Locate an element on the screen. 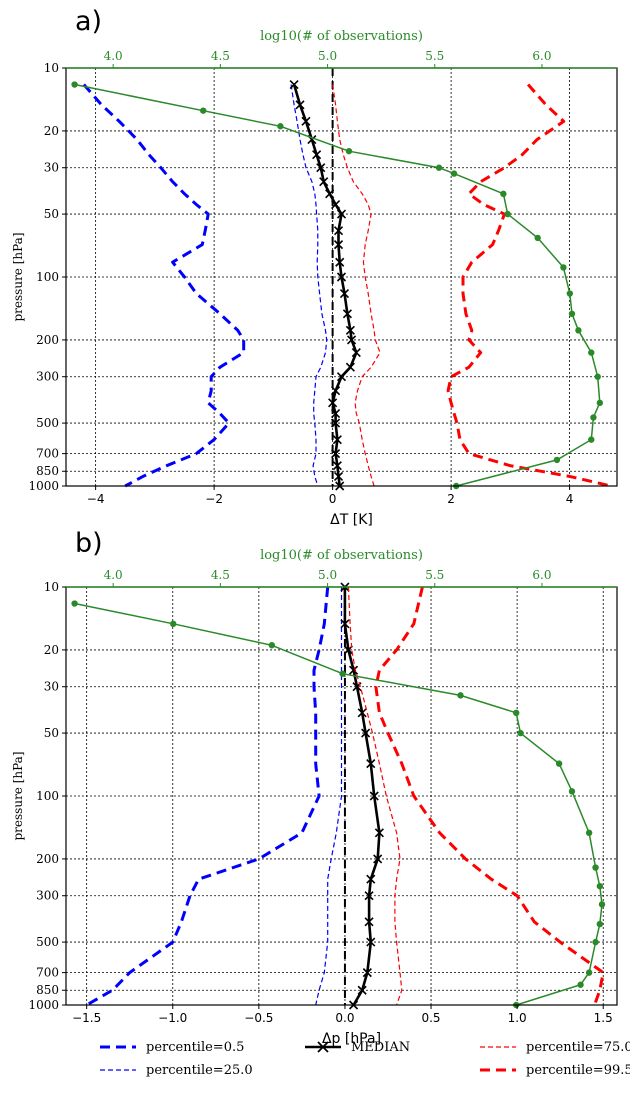 This screenshot has height=1108, width=630. legend-marker is located at coordinates (323, 1047).